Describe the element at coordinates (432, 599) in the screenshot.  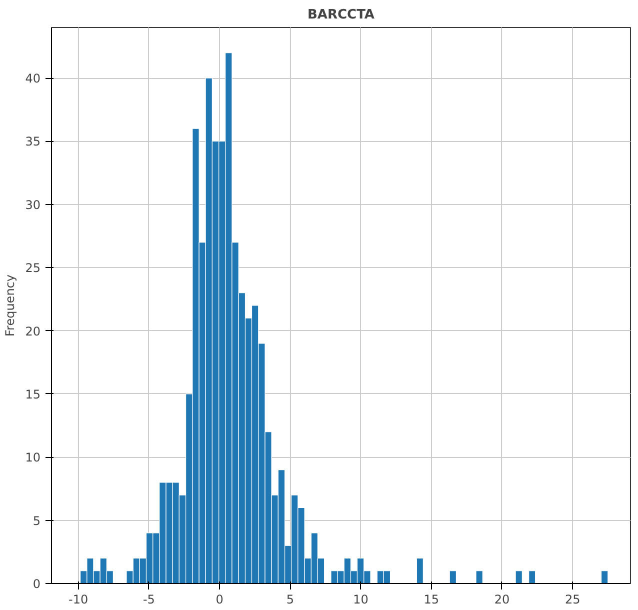
I see `x-tick-label: 15` at that location.